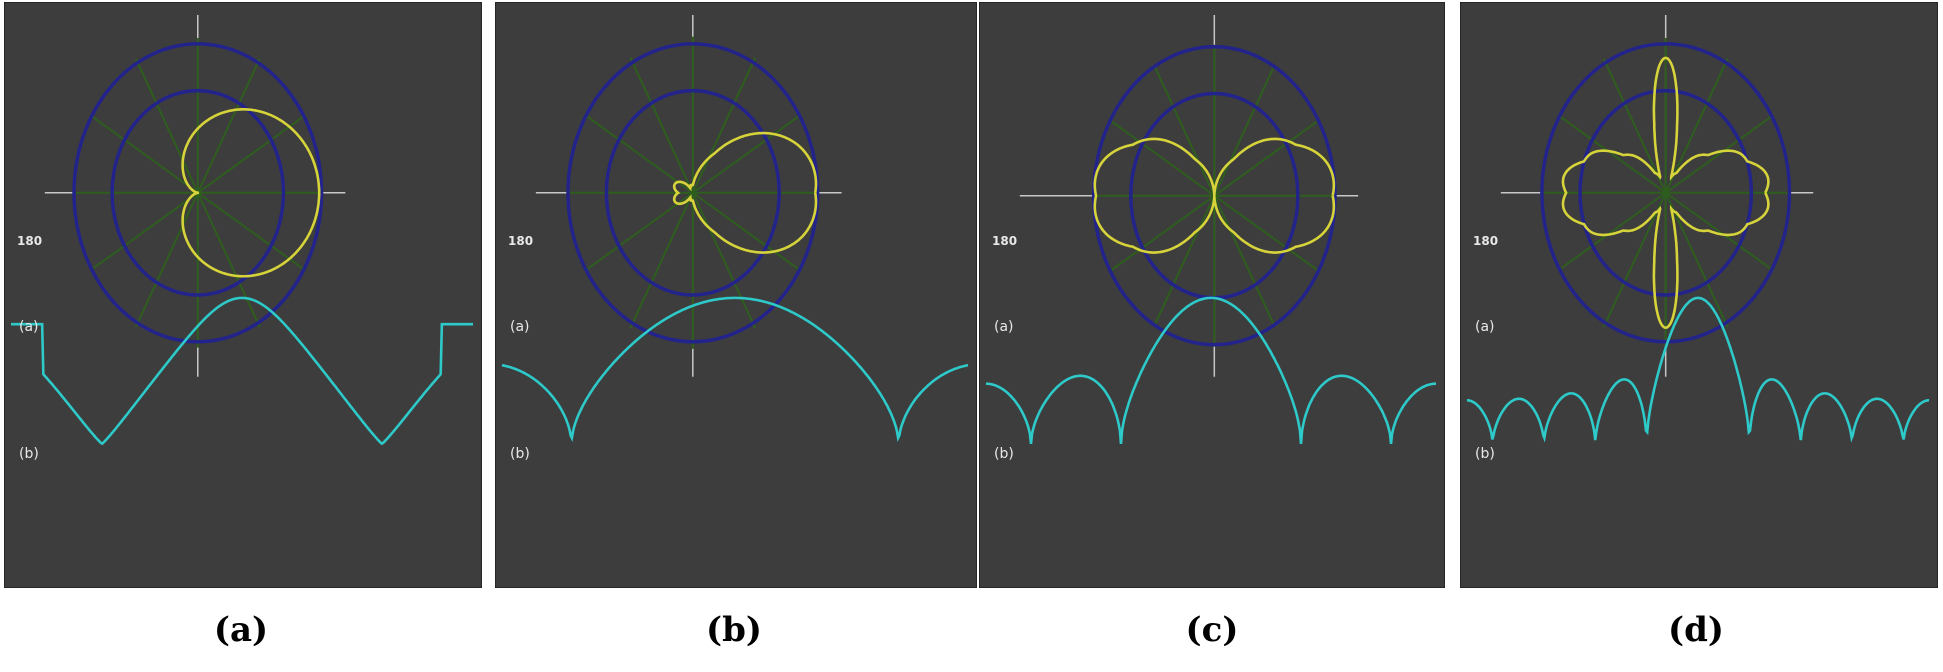 This screenshot has width=1943, height=672. I want to click on caption-c: (c), so click(1212, 630).